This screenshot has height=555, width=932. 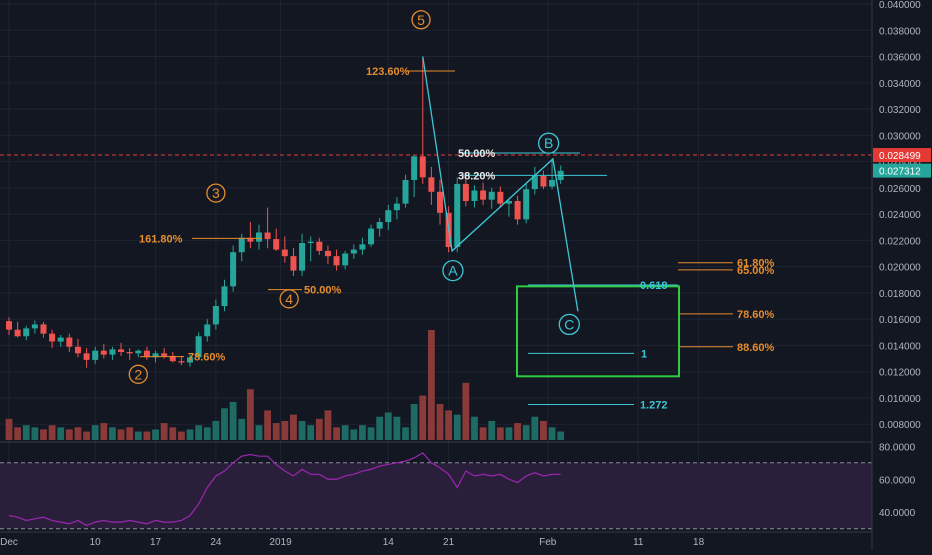 What do you see at coordinates (280, 542) in the screenshot?
I see `time-tick-label: 2019` at bounding box center [280, 542].